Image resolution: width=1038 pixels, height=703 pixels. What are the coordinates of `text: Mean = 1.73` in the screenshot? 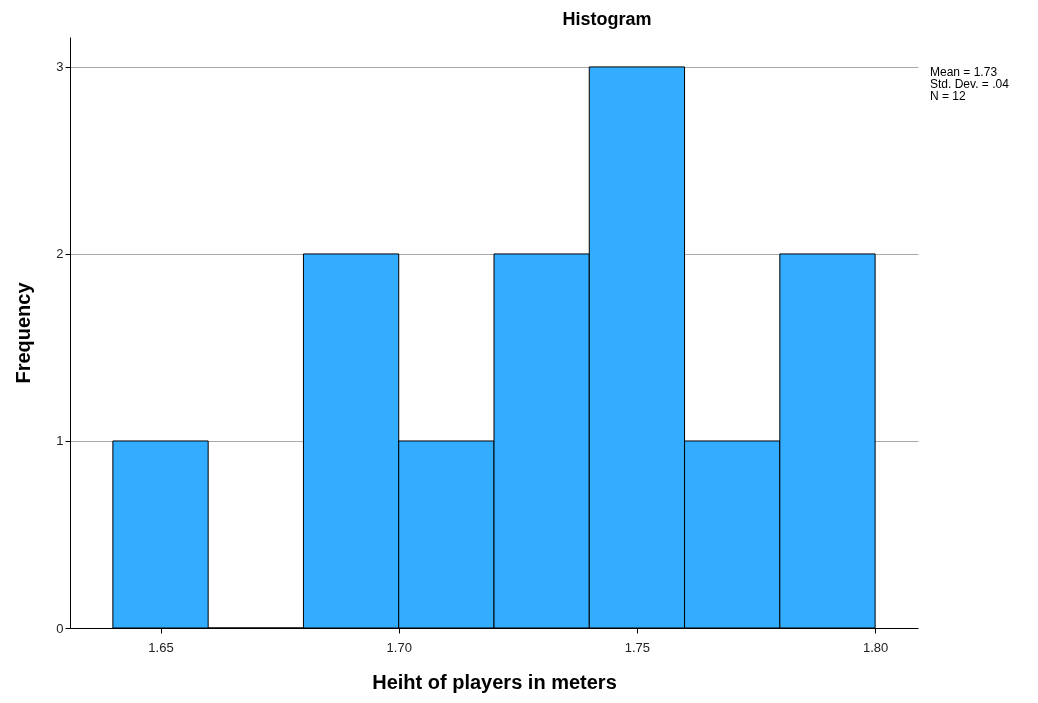 It's located at (964, 72).